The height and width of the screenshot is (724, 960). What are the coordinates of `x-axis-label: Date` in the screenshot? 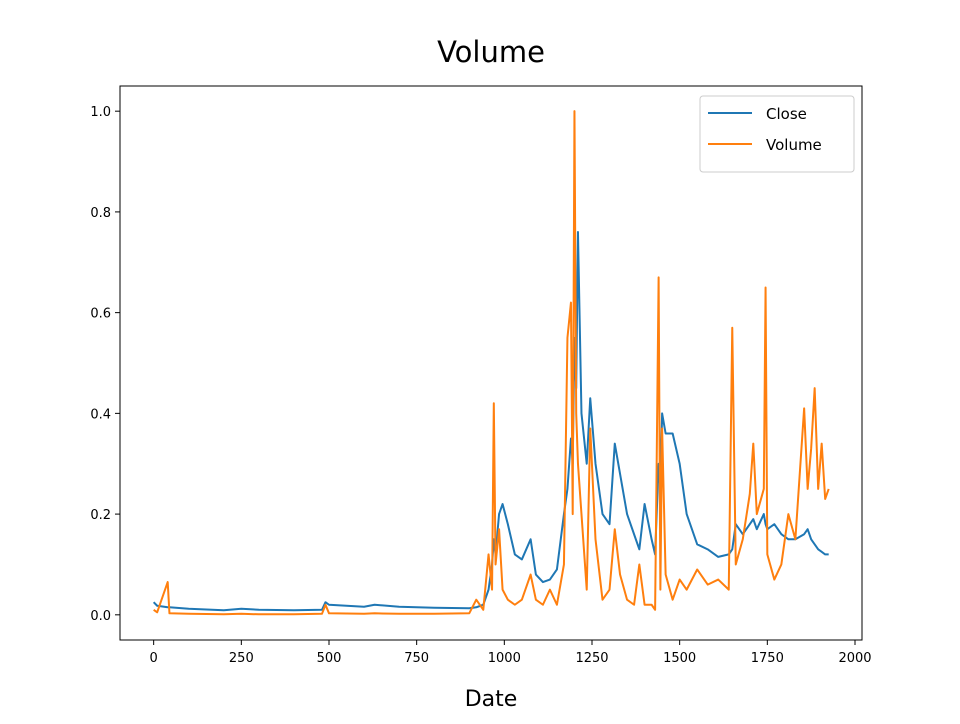 It's located at (491, 699).